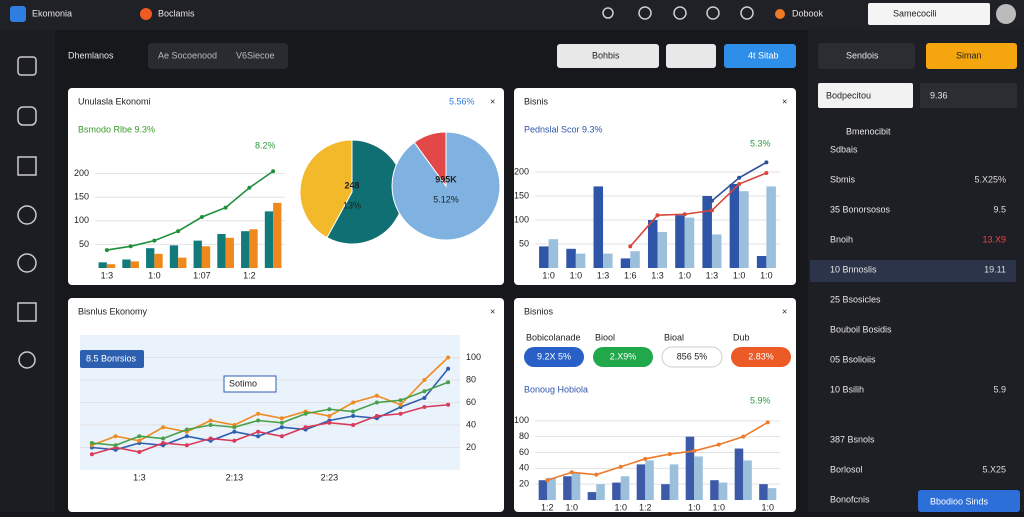 The height and width of the screenshot is (517, 1024). Describe the element at coordinates (235, 477) in the screenshot. I see `x-tick-label: 2:13` at that location.